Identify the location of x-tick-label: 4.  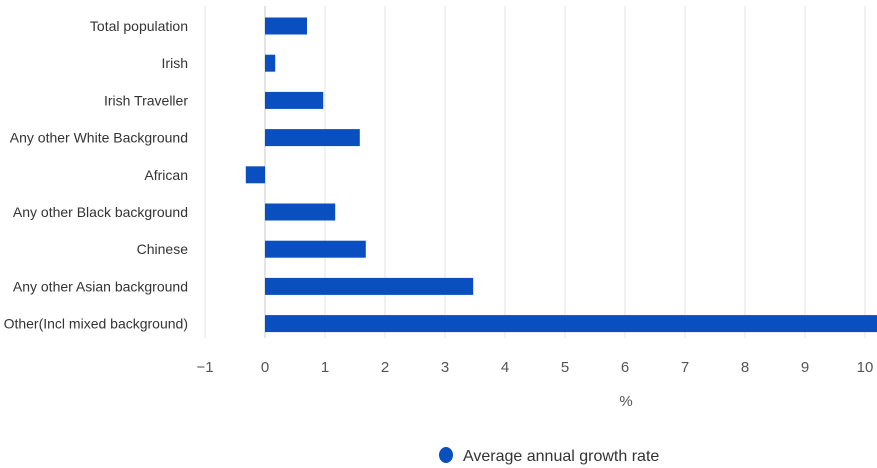
(505, 367).